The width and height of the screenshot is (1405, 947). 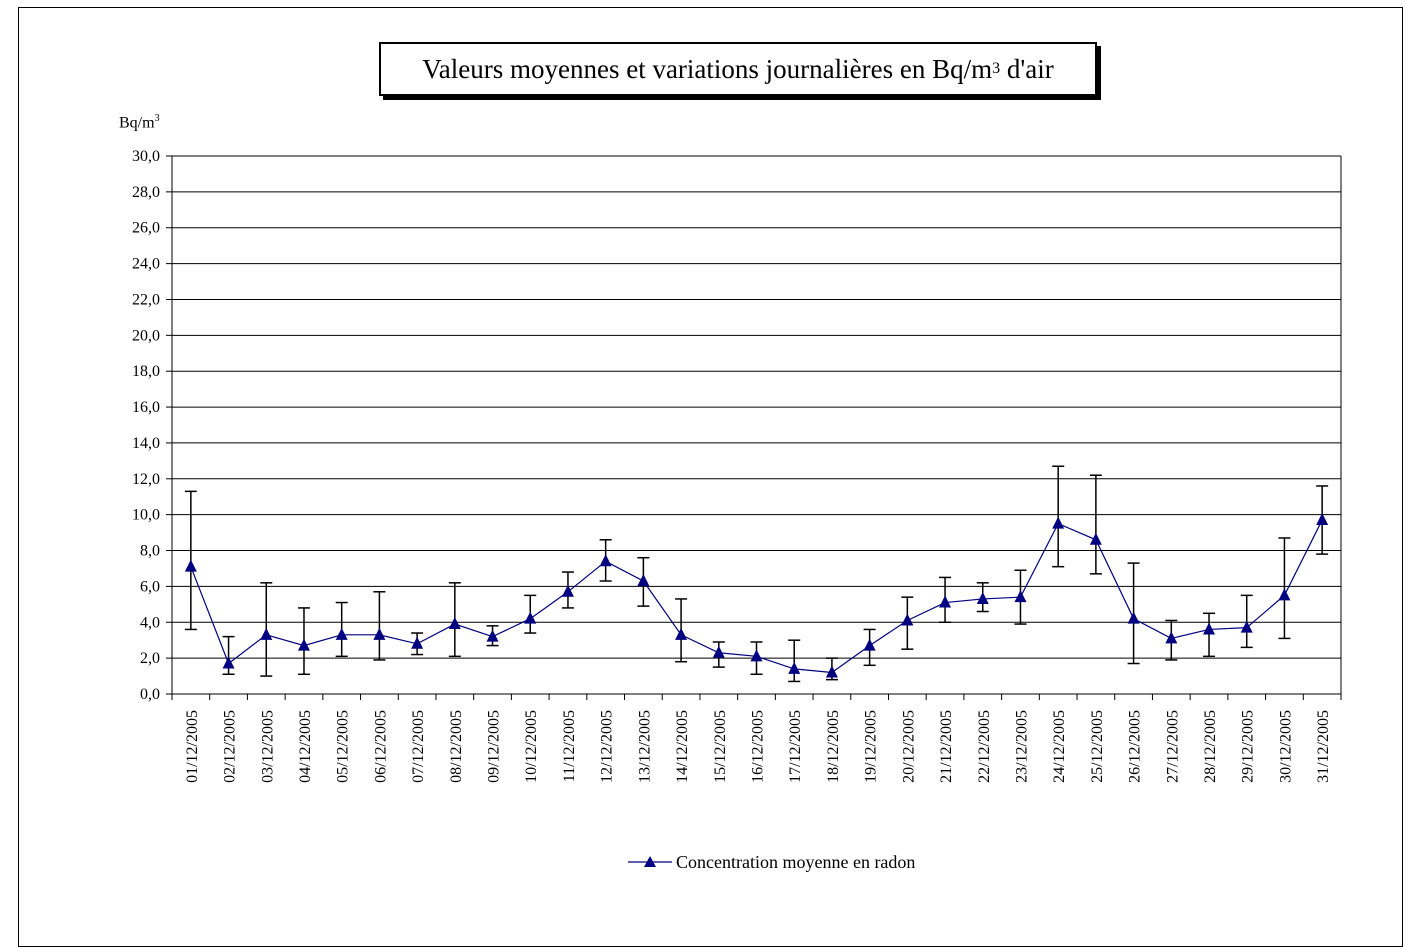 What do you see at coordinates (230, 746) in the screenshot?
I see `x-tick-label: 02/12/2005` at bounding box center [230, 746].